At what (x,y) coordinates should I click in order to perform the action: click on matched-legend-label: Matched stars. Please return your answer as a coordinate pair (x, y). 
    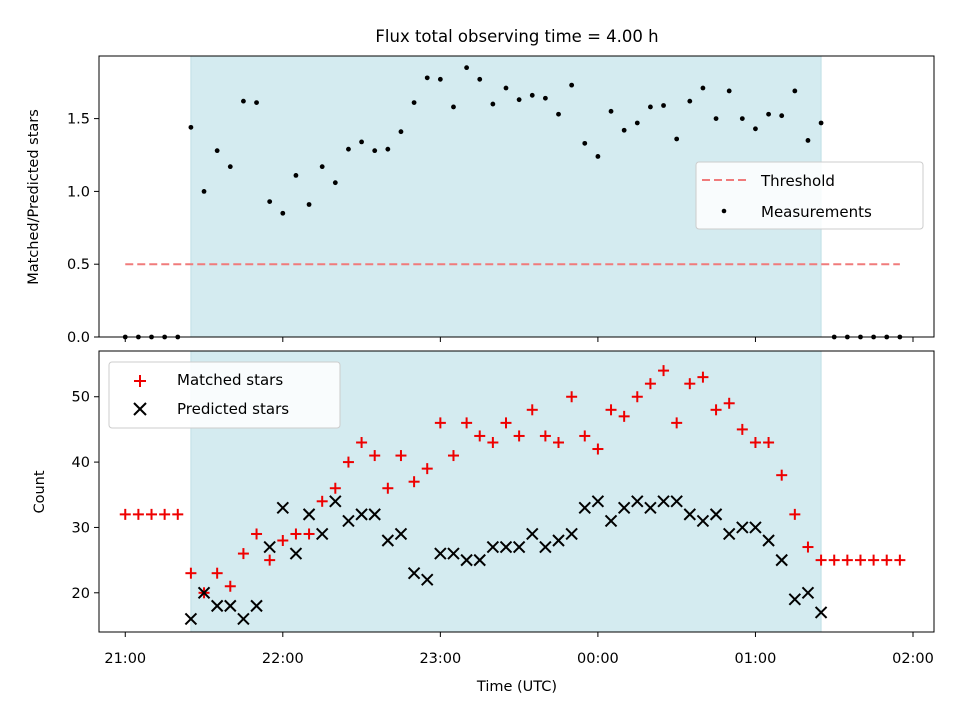
    Looking at the image, I should click on (230, 380).